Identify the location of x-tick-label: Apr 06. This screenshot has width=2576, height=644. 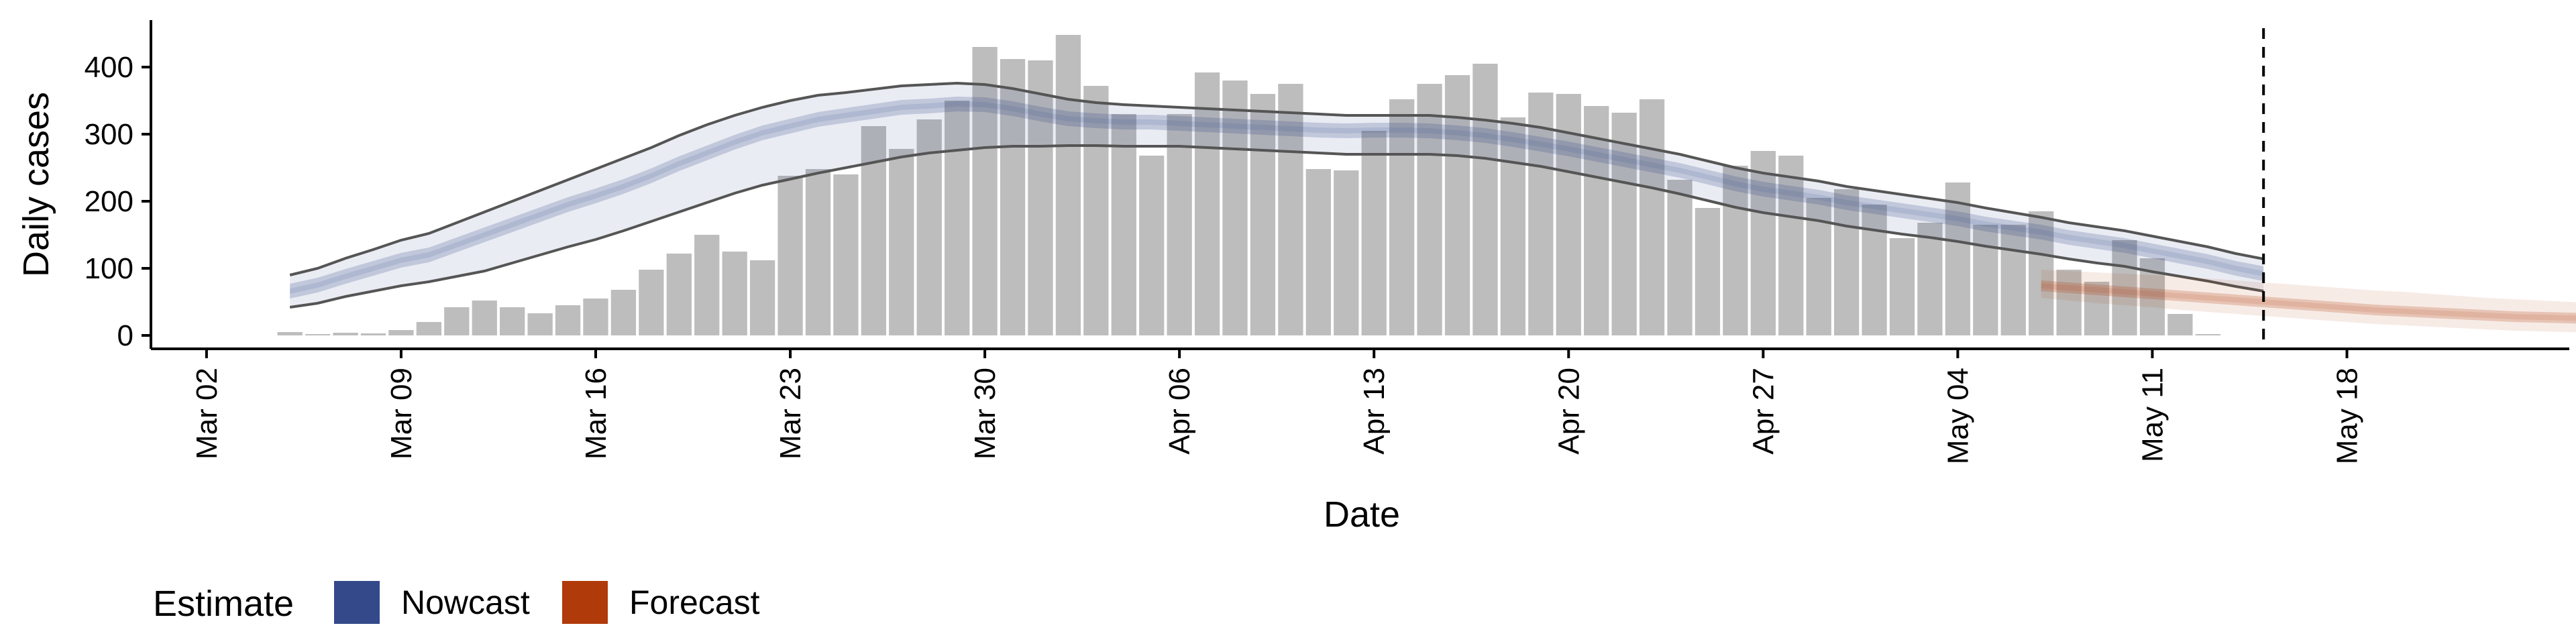
(1179, 411).